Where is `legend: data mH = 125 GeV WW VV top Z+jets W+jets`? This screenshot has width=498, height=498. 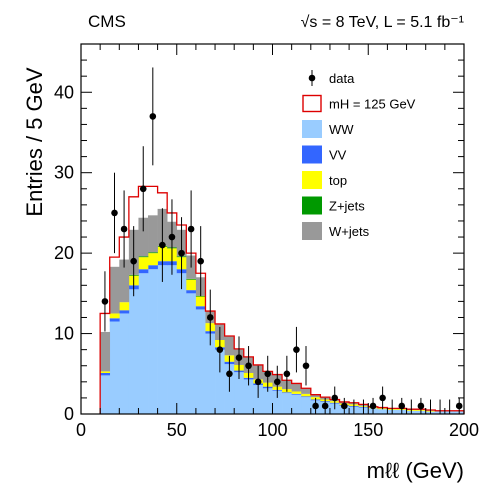
legend: data mH = 125 GeV WW VV top Z+jets W+jets is located at coordinates (359, 155).